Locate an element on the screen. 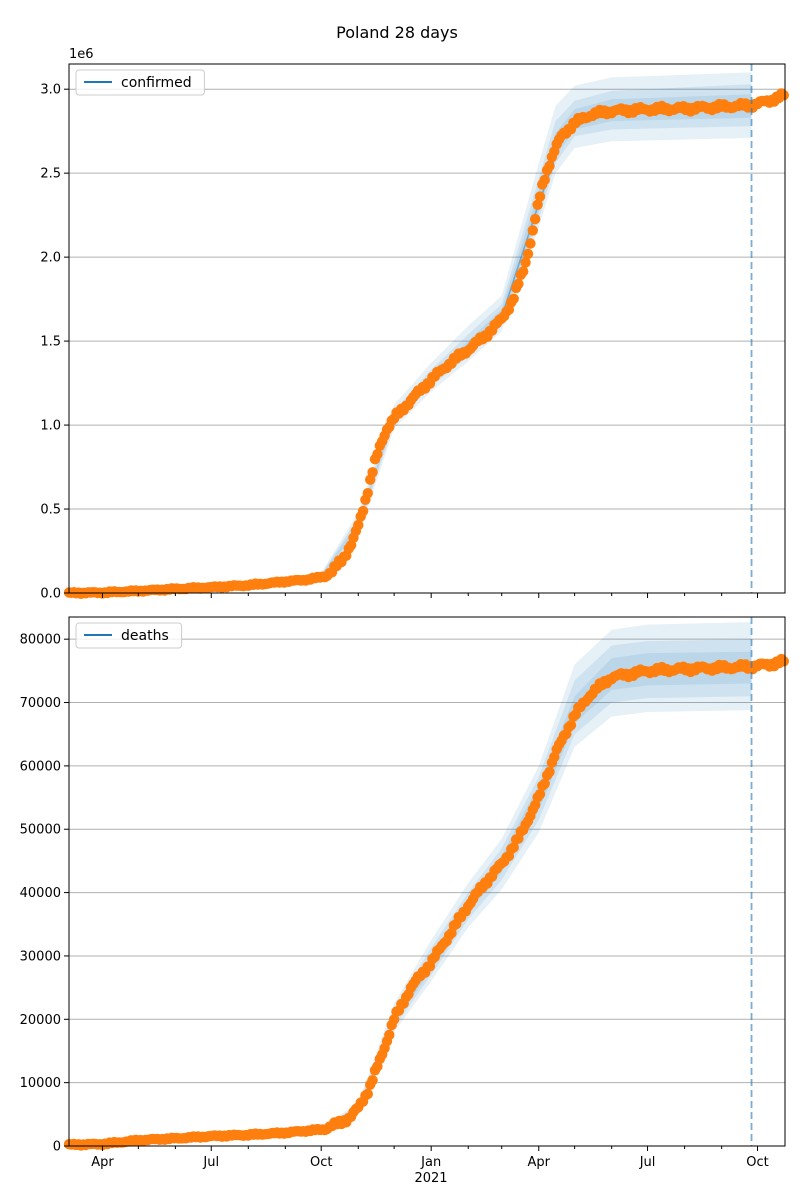 Image resolution: width=800 pixels, height=1200 pixels. legend-label: confirmed is located at coordinates (156, 83).